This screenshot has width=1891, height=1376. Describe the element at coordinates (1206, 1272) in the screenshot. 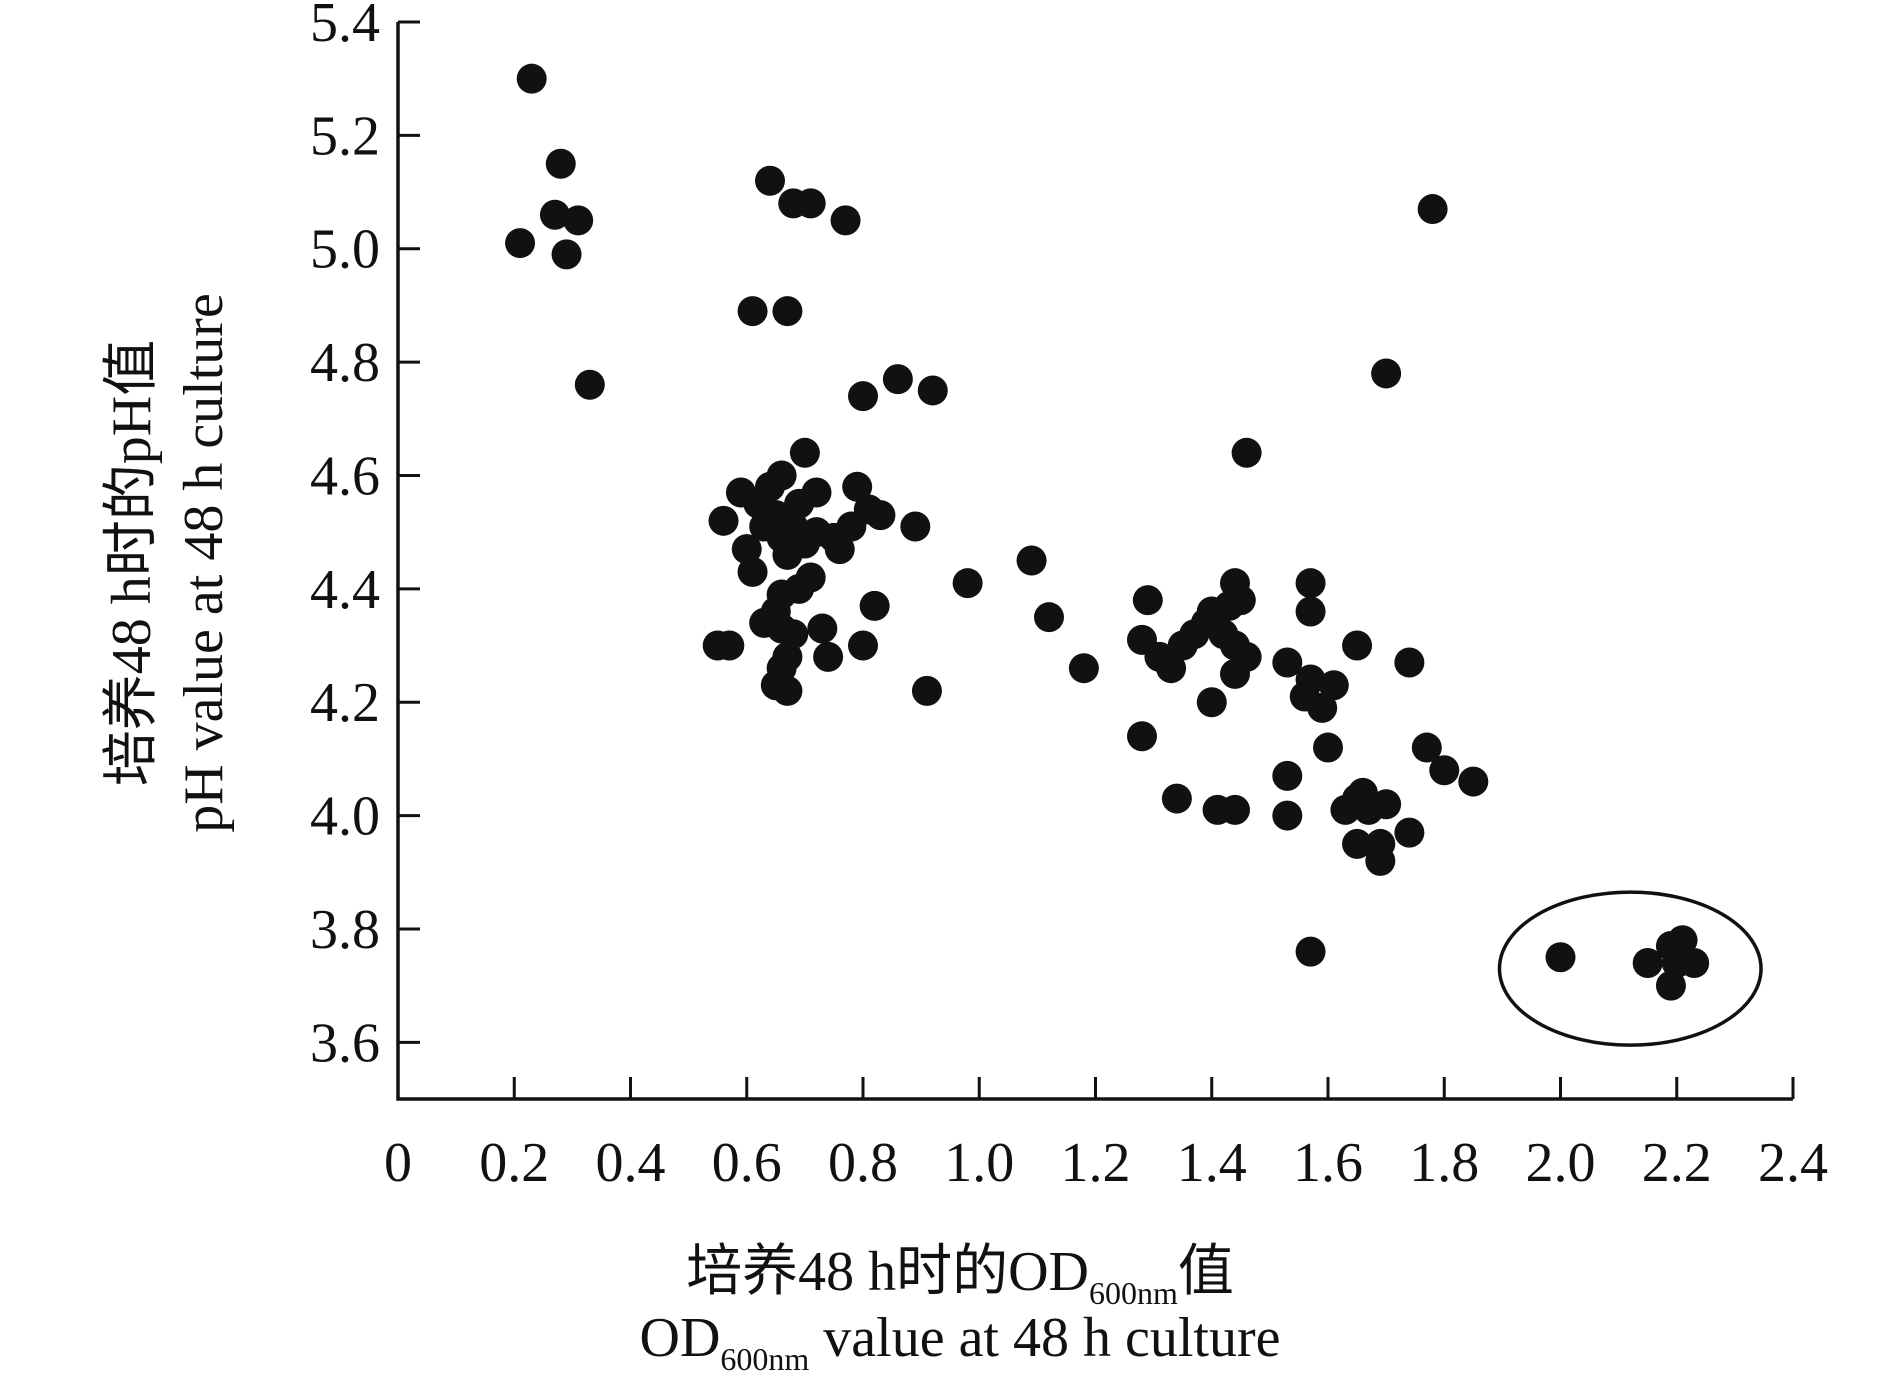

I see `x-axis-label-cn-suffix: 值` at that location.